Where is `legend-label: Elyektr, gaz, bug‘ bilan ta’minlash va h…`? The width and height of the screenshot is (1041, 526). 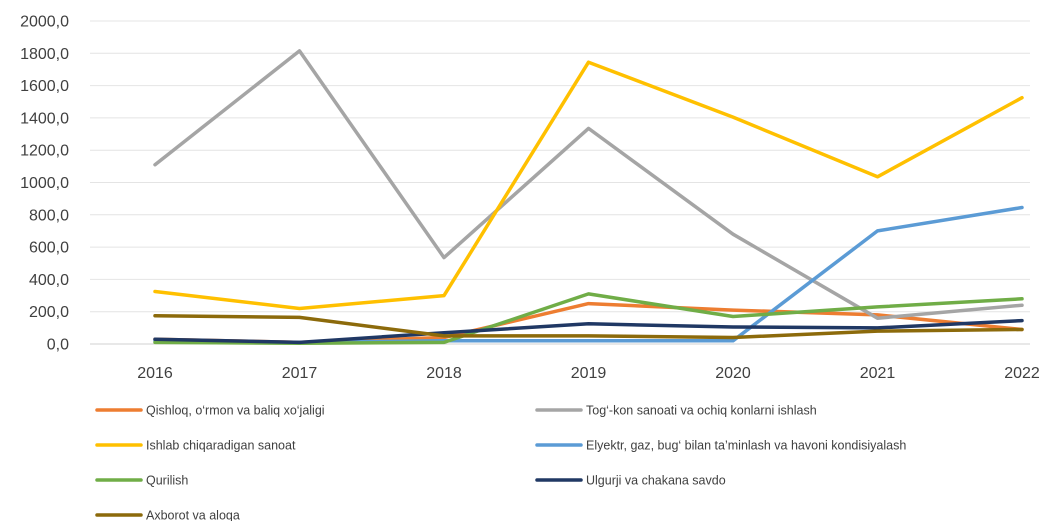 legend-label: Elyektr, gaz, bug‘ bilan ta’minlash va h… is located at coordinates (746, 446).